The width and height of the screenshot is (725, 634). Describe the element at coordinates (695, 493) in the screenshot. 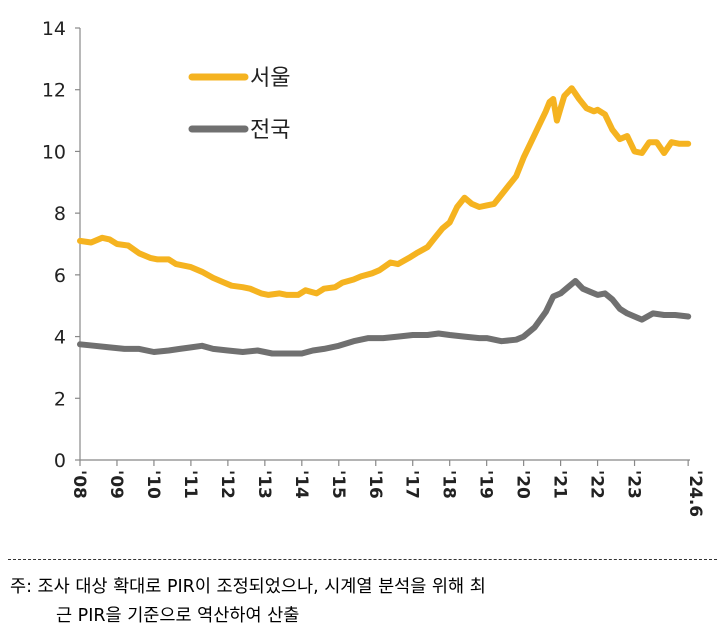

I see `x-tick-label: '24.6` at that location.